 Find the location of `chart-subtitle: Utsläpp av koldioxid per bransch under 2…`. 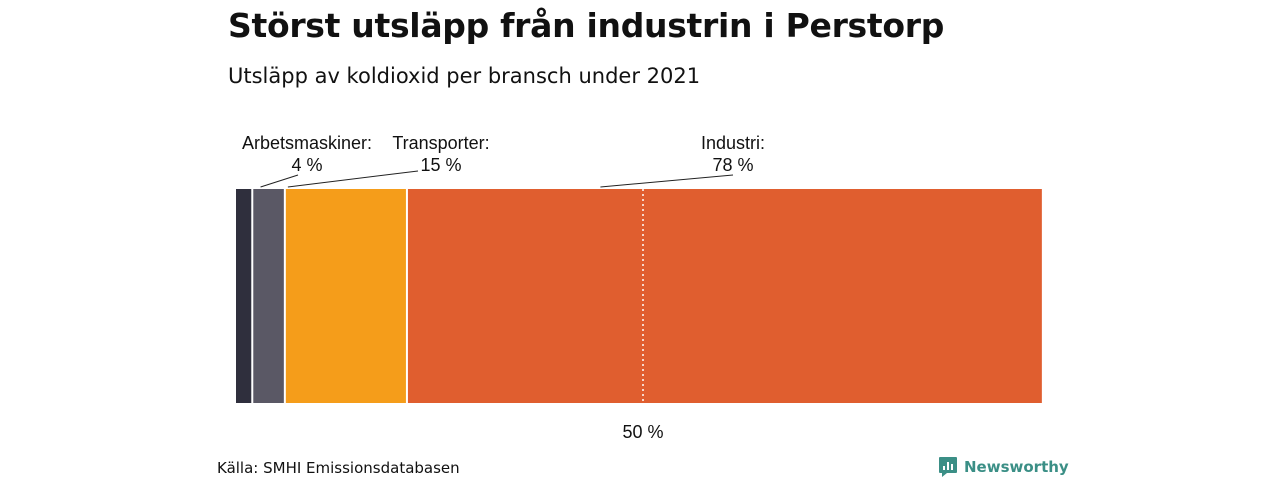

chart-subtitle: Utsläpp av koldioxid per bransch under 2… is located at coordinates (464, 76).